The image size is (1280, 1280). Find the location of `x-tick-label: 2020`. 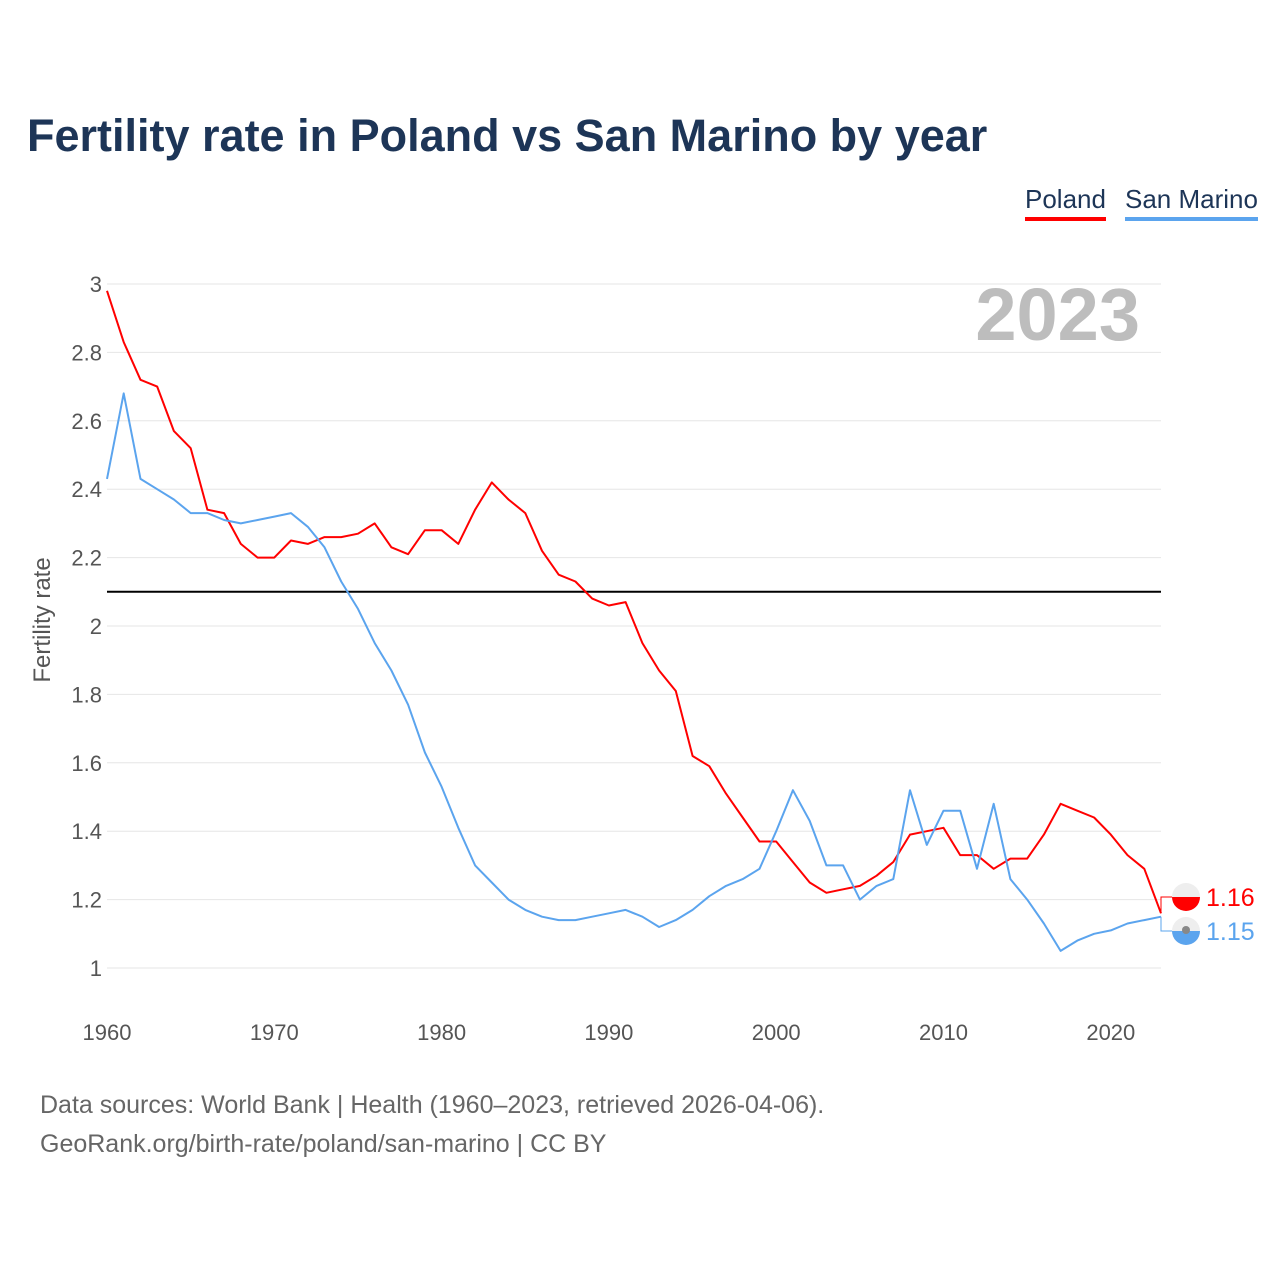

x-tick-label: 2020 is located at coordinates (1110, 1032).